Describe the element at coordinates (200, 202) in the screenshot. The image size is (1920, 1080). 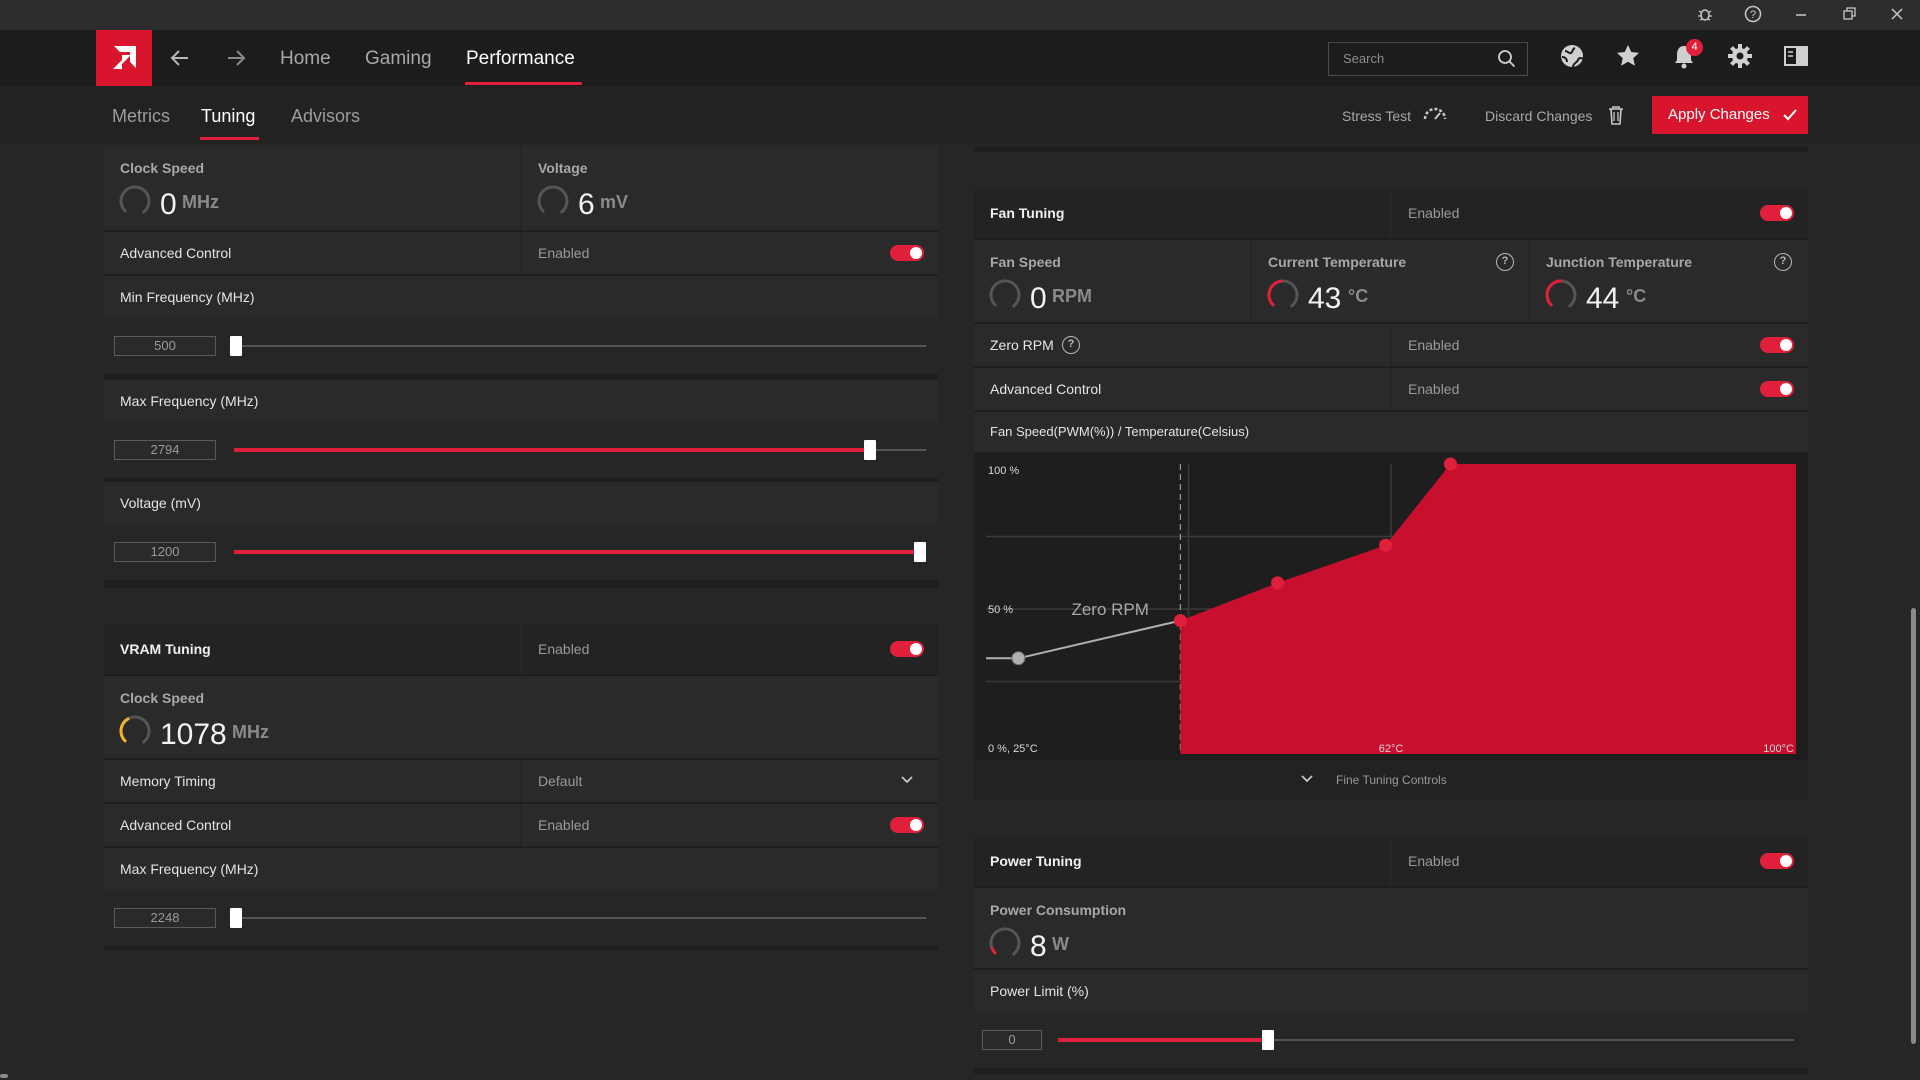
I see `gpu-clock-unit: MHz` at that location.